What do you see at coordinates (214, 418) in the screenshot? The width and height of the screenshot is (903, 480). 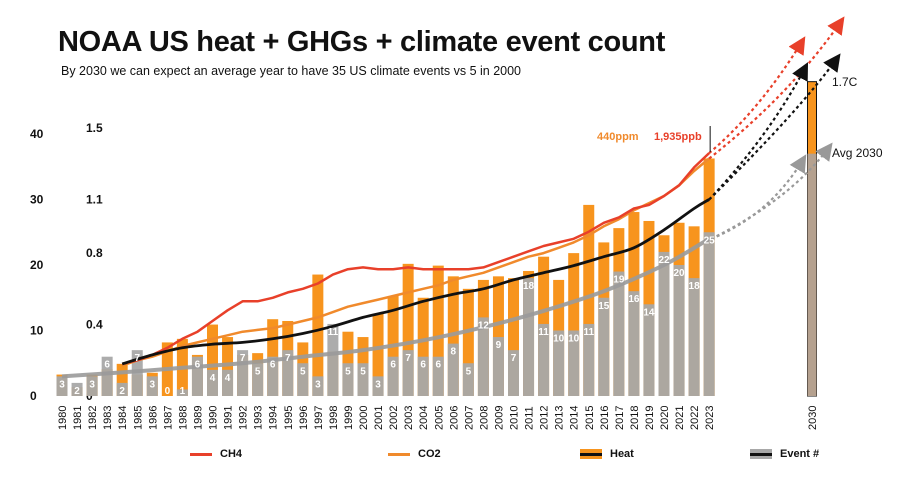 I see `x-axis-tick-label: 1990` at bounding box center [214, 418].